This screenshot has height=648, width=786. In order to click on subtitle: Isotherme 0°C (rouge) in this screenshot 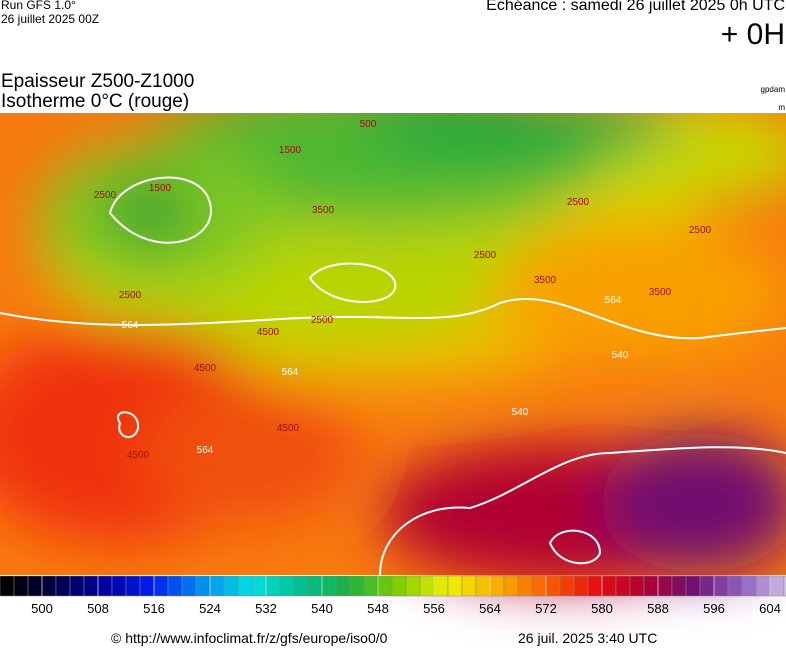, I will do `click(95, 101)`.